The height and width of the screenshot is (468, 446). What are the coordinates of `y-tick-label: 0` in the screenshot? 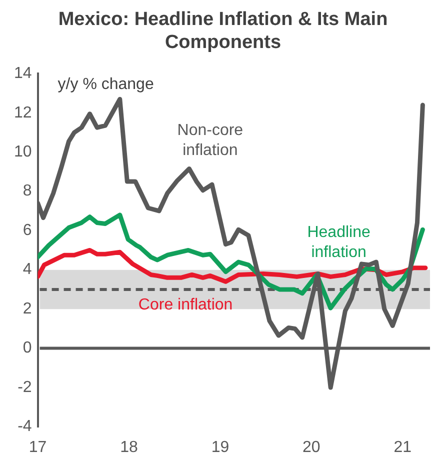 It's located at (27, 348).